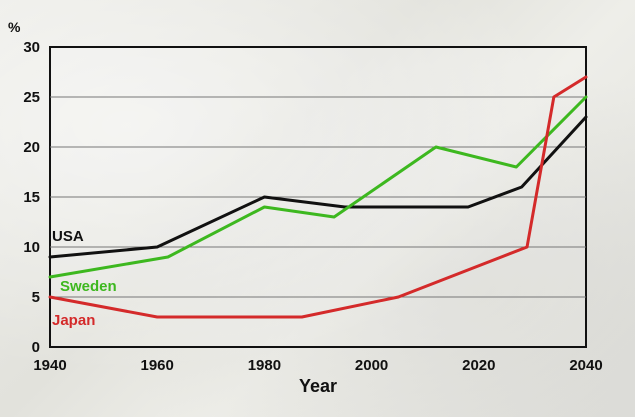 The height and width of the screenshot is (417, 635). What do you see at coordinates (478, 365) in the screenshot?
I see `x-tick-label: 2020` at bounding box center [478, 365].